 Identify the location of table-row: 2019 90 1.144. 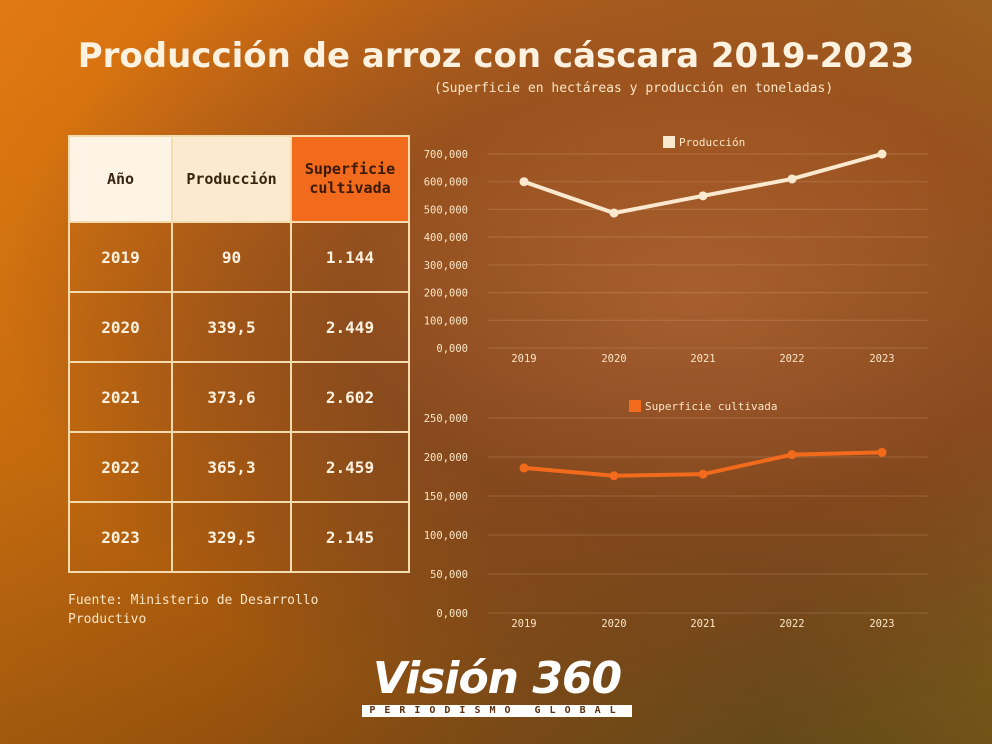
(239, 257).